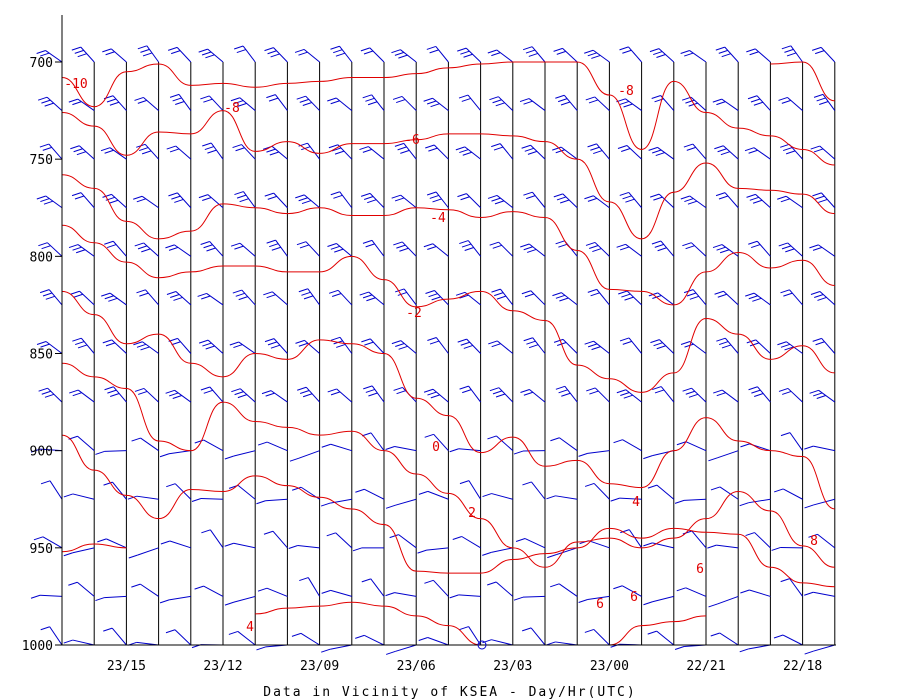 The height and width of the screenshot is (700, 900). Describe the element at coordinates (626, 91) in the screenshot. I see `isotherm-label: -8` at that location.